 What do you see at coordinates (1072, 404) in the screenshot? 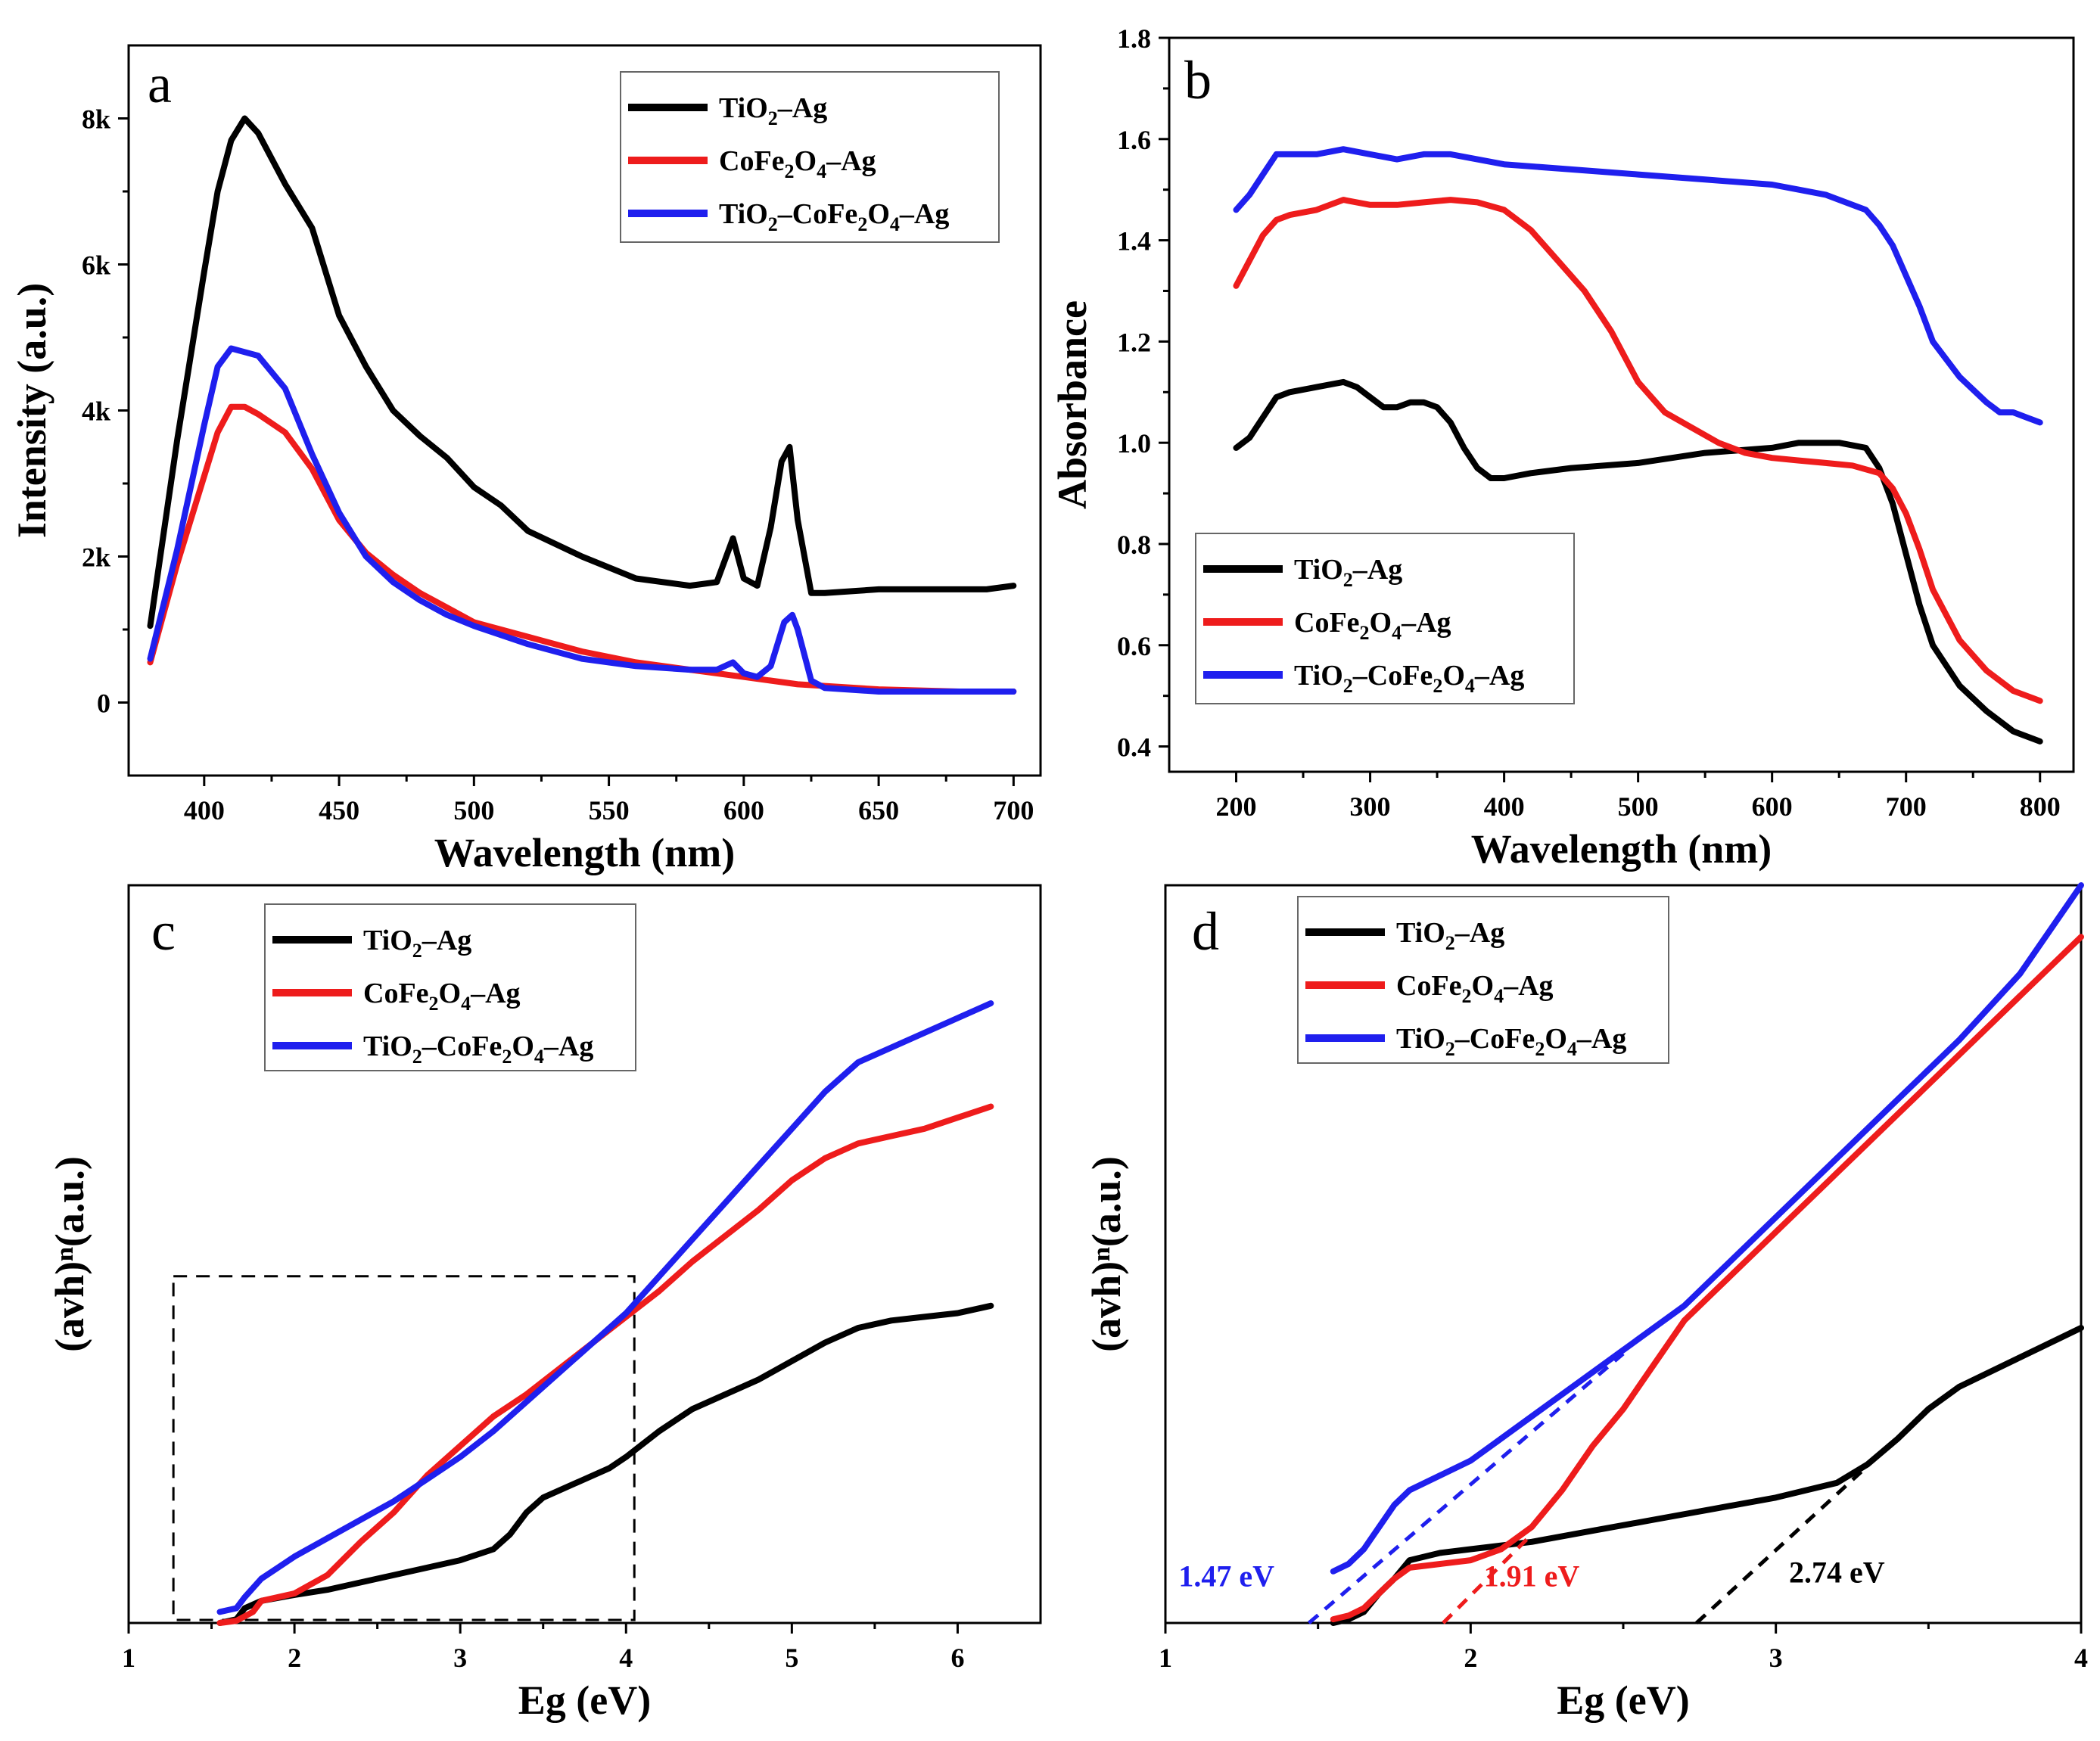
I see `y-axis-label: Absorbance` at bounding box center [1072, 404].